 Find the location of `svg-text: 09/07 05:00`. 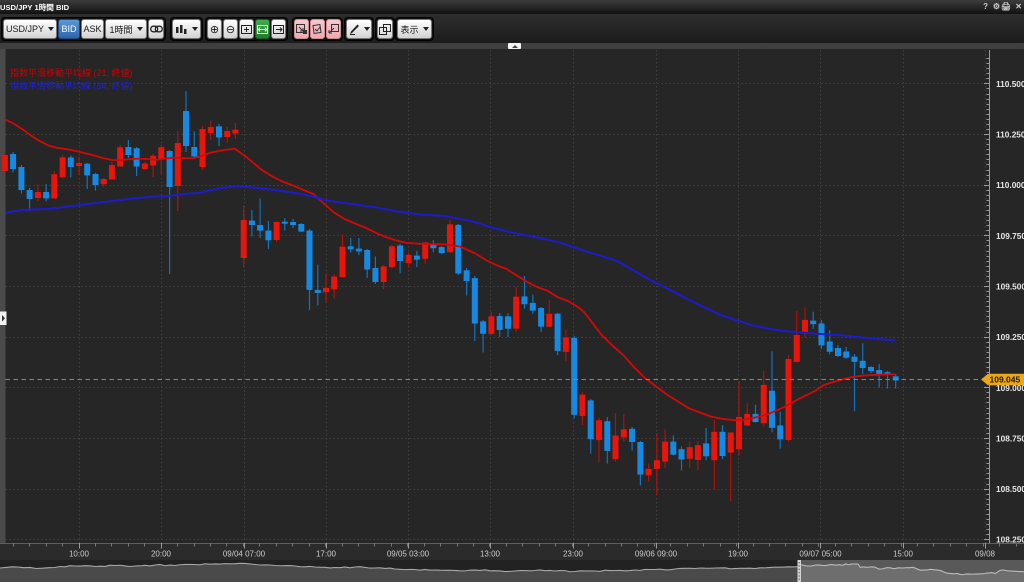

svg-text: 09/07 05:00 is located at coordinates (820, 554).